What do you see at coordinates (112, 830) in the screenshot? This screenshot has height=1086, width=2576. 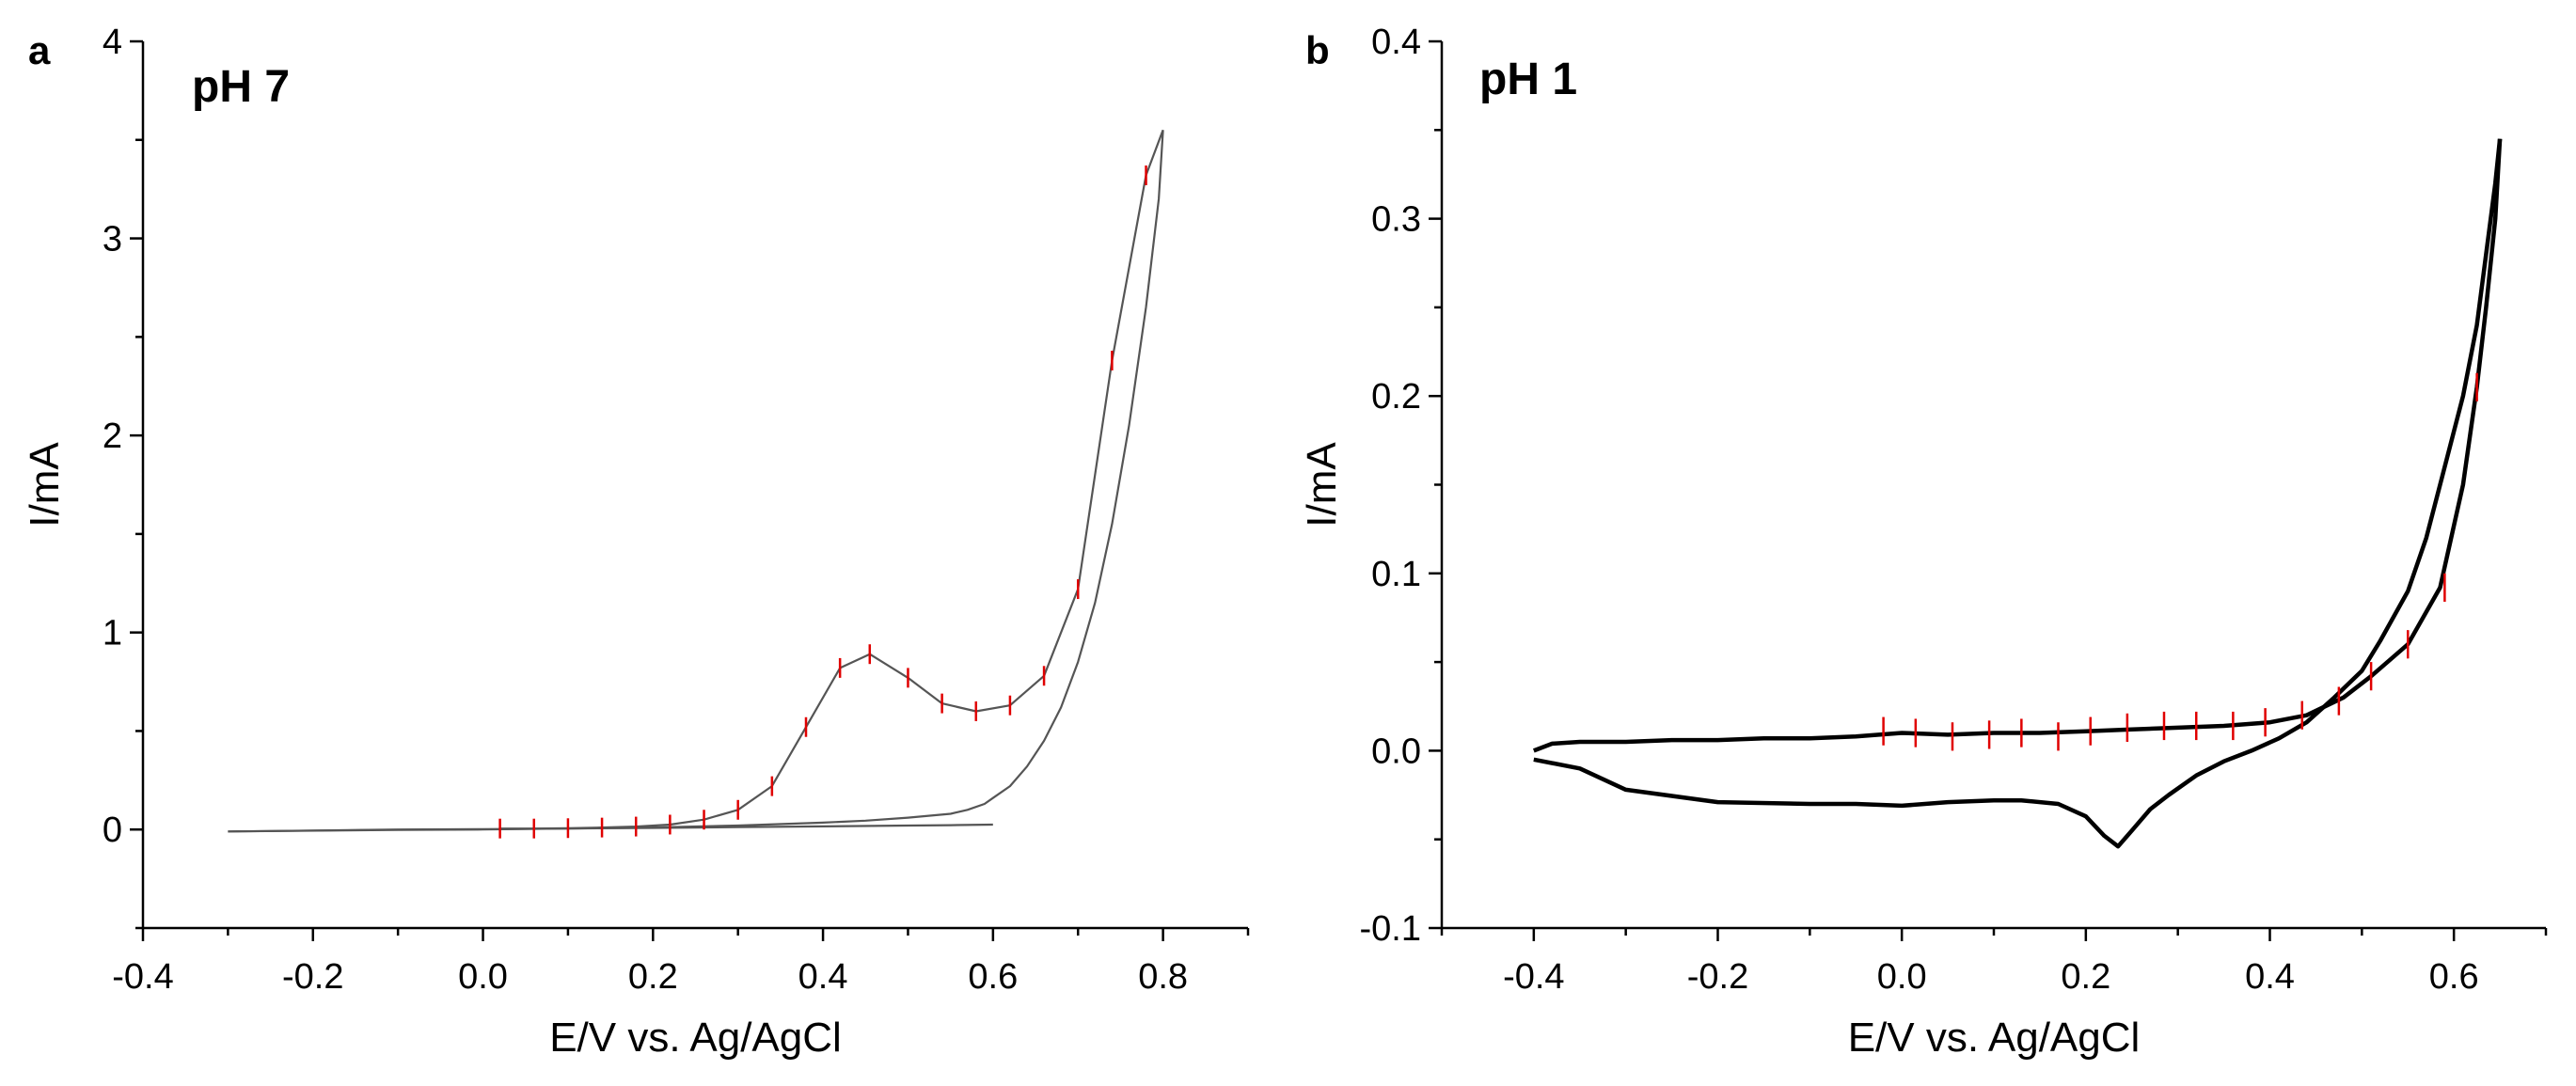 I see `panel-a-y-tick-label: 0` at bounding box center [112, 830].